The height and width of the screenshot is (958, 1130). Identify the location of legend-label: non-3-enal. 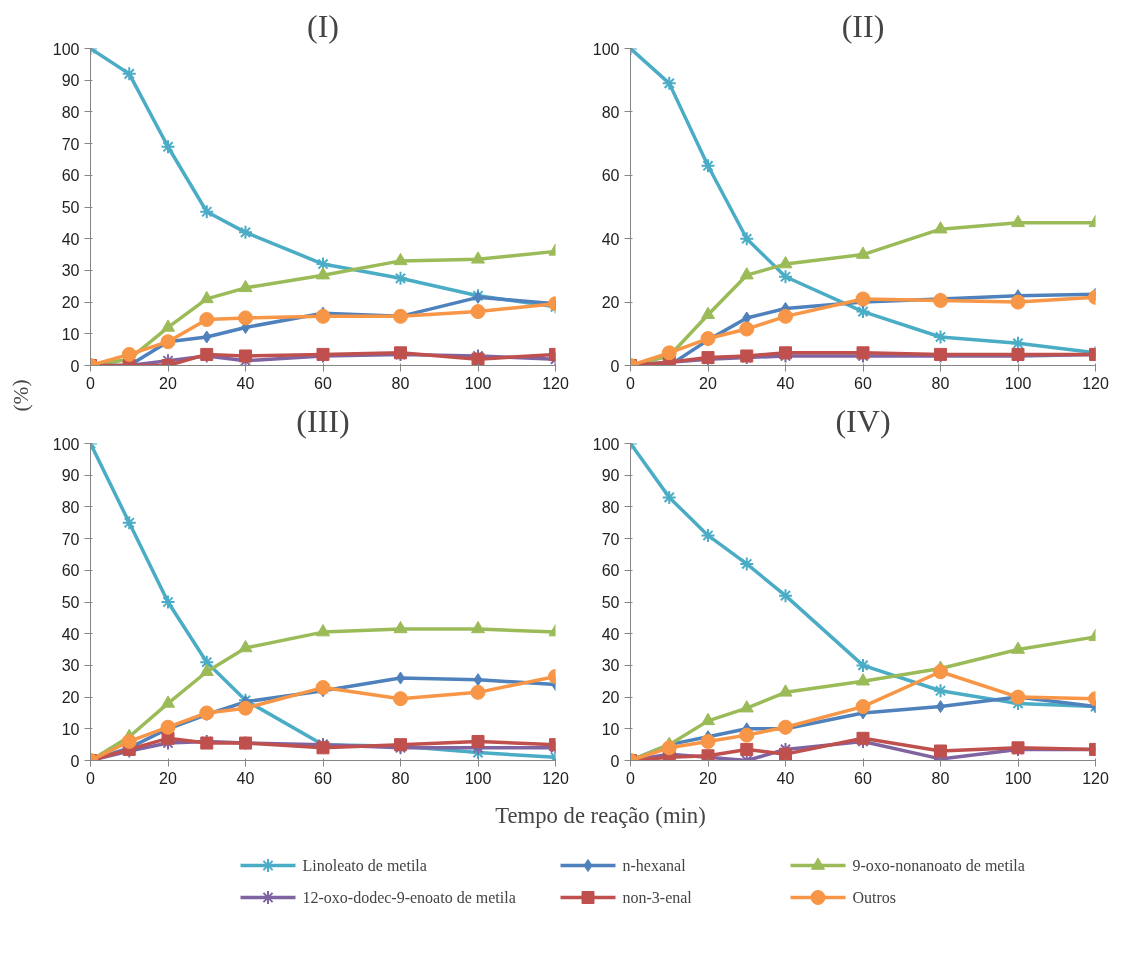
(657, 897).